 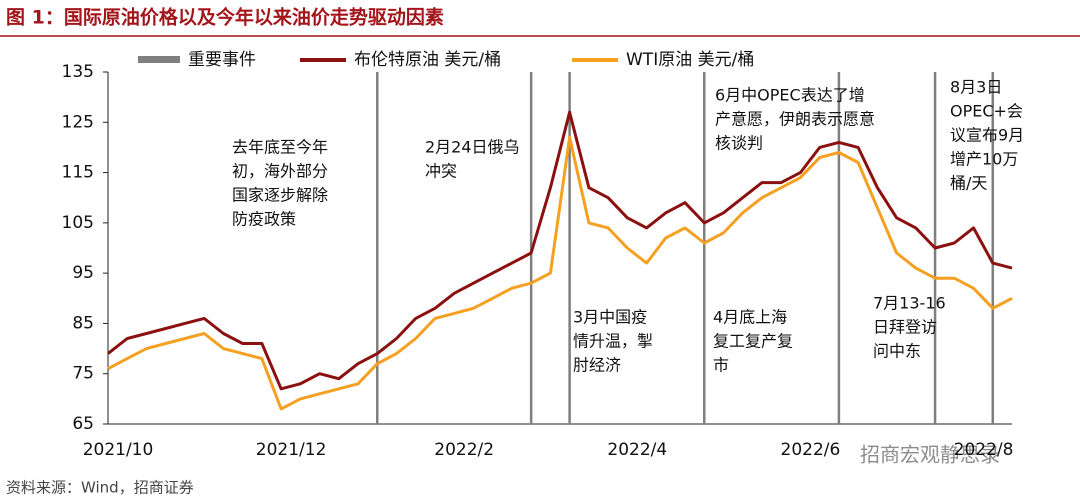 I want to click on y-tick-label: 95, so click(x=83, y=273).